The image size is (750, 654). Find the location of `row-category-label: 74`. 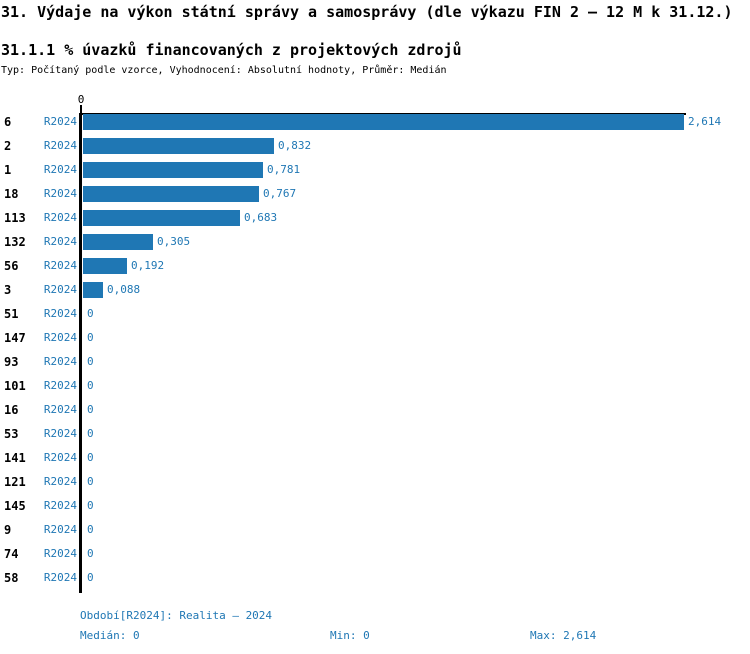

row-category-label: 74 is located at coordinates (11, 554).